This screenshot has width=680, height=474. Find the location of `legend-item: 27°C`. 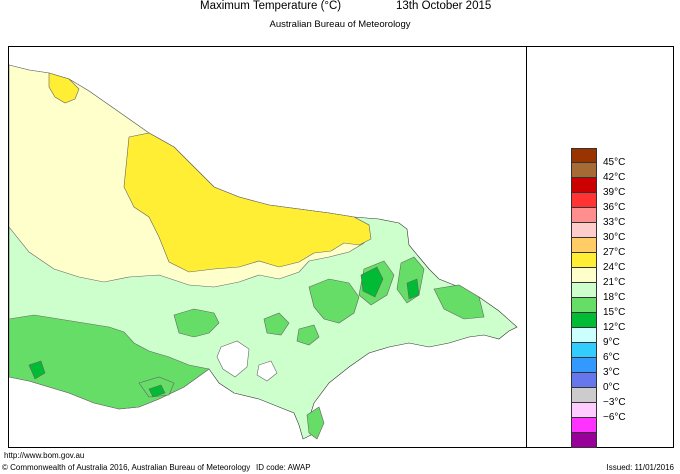

legend-item: 27°C is located at coordinates (611, 248).